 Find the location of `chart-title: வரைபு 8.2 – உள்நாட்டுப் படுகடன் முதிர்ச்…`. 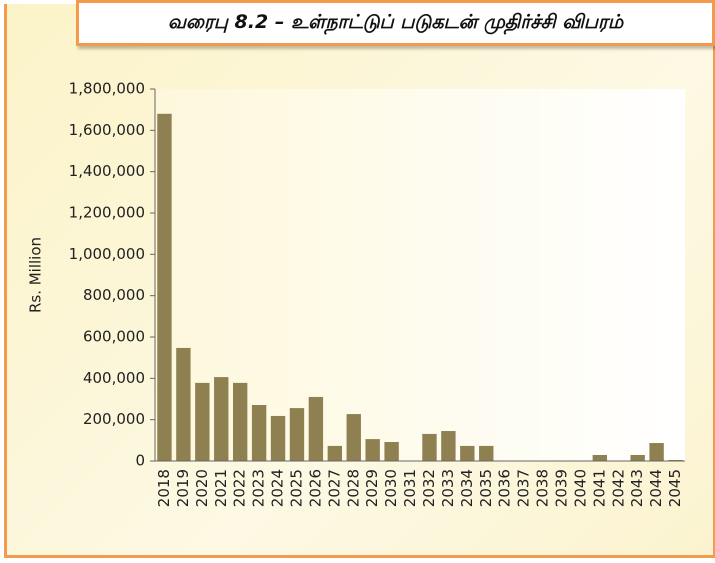

chart-title: வரைபு 8.2 – உள்நாட்டுப் படுகடன் முதிர்ச்… is located at coordinates (395, 23).